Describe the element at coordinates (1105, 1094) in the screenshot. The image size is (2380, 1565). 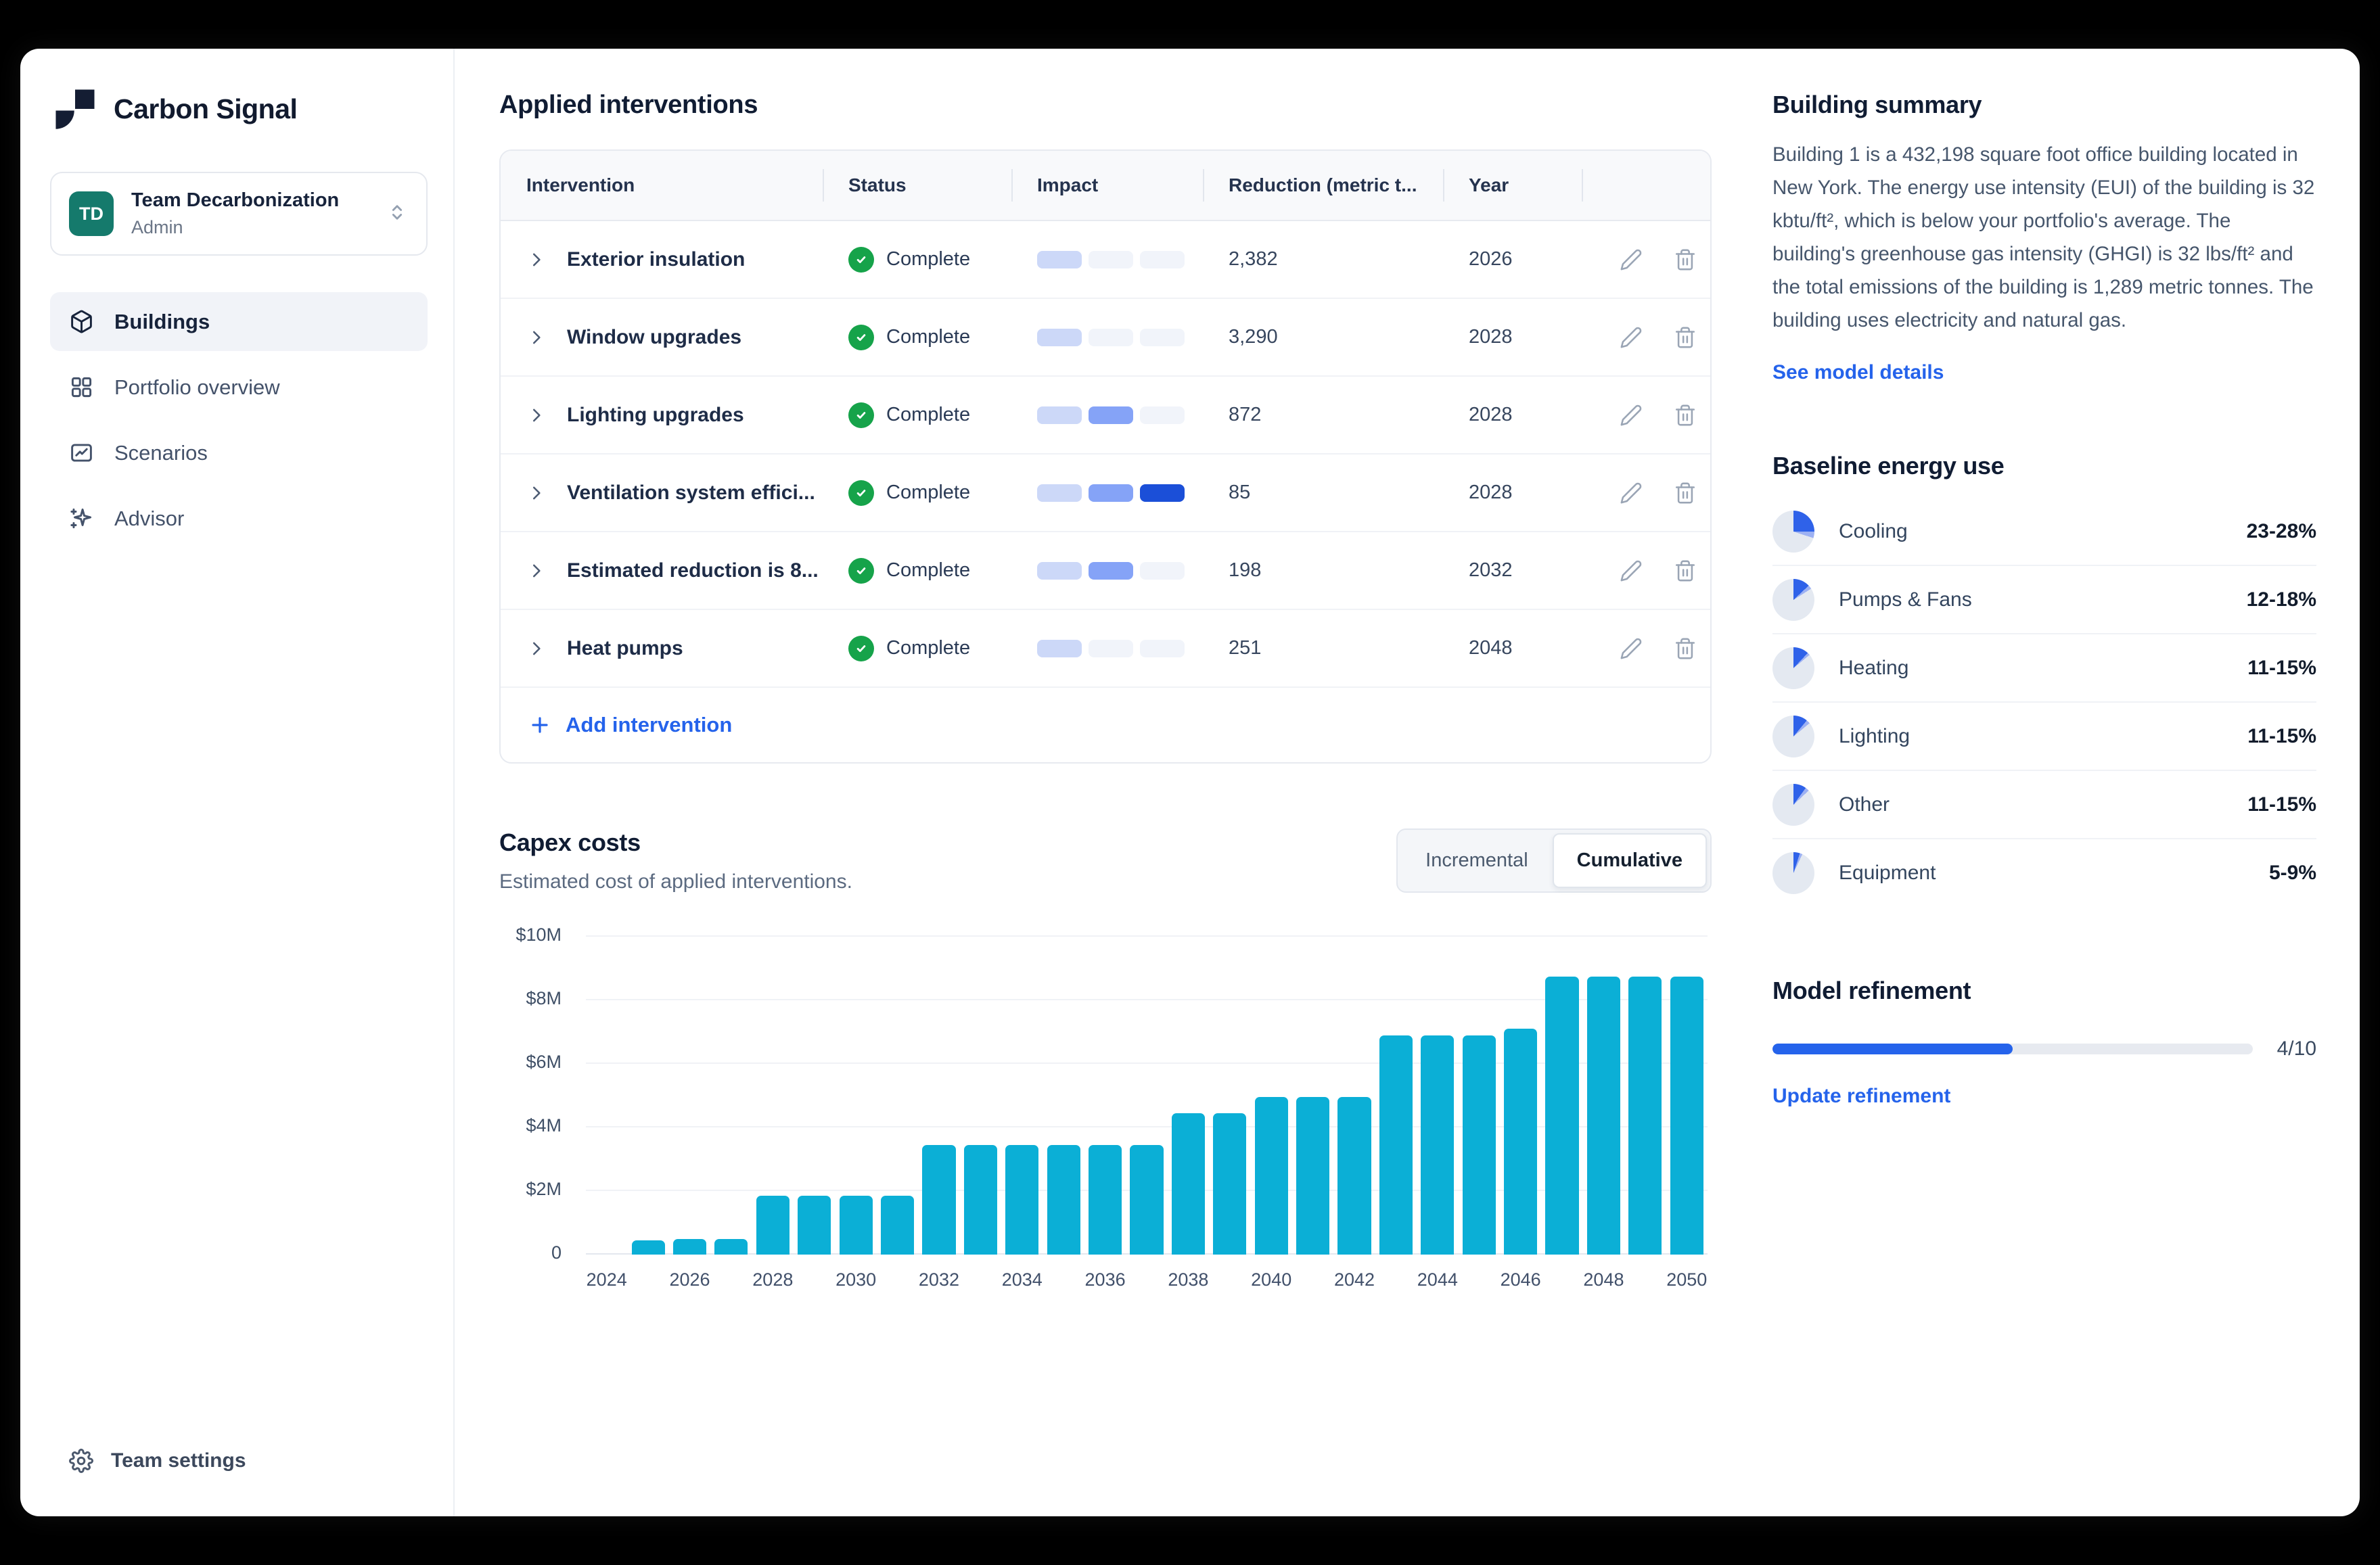
I see `capex-chart-plot: $10M $8M $6M $4M $2M 0` at that location.